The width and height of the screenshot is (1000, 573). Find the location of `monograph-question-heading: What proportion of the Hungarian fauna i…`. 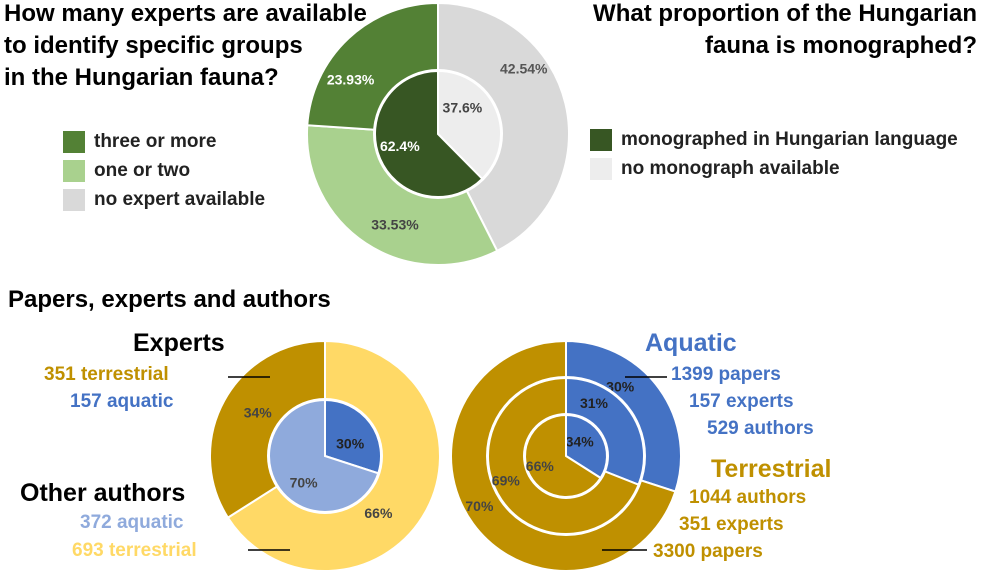

monograph-question-heading: What proportion of the Hungarian fauna i… is located at coordinates (741, 31).